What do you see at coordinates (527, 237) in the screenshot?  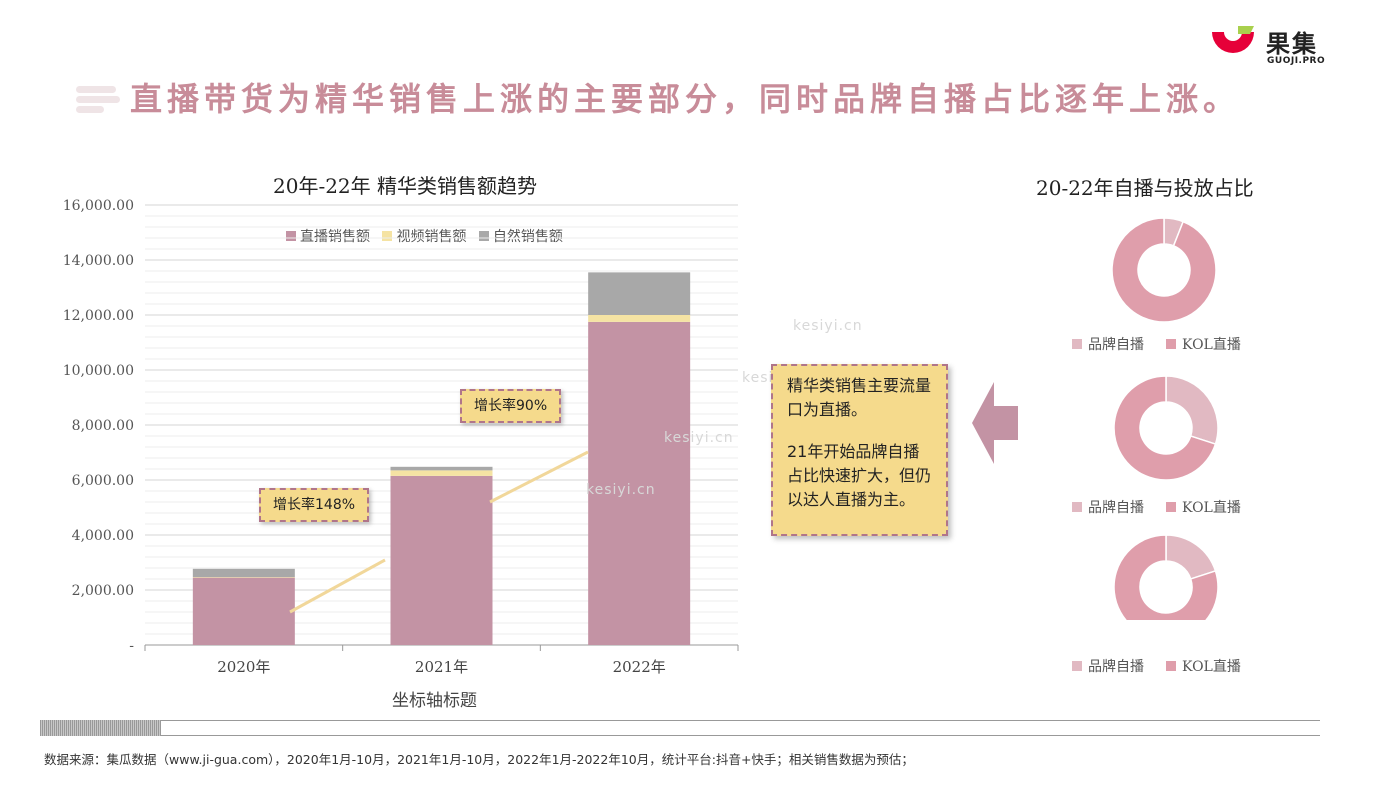 I see `legend-label-natural: 自然销售额` at bounding box center [527, 237].